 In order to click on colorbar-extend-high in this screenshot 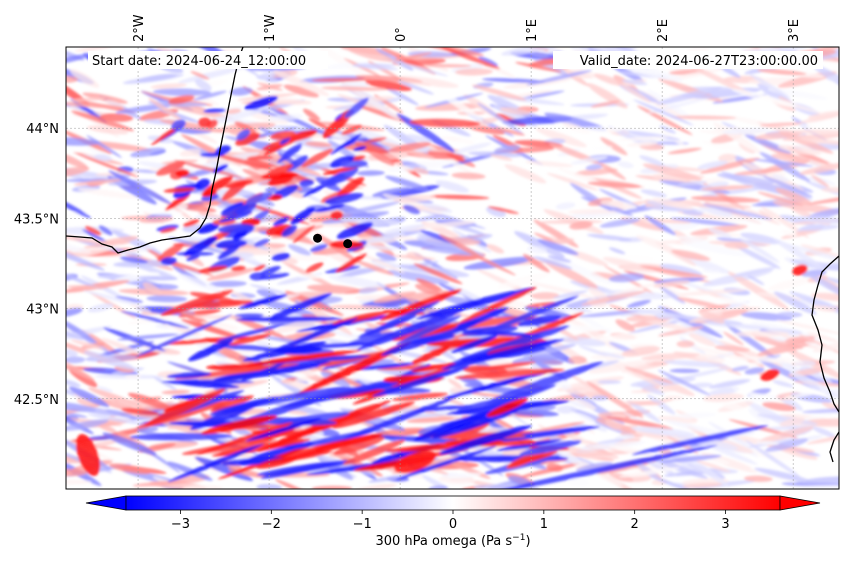, I will do `click(800, 503)`.